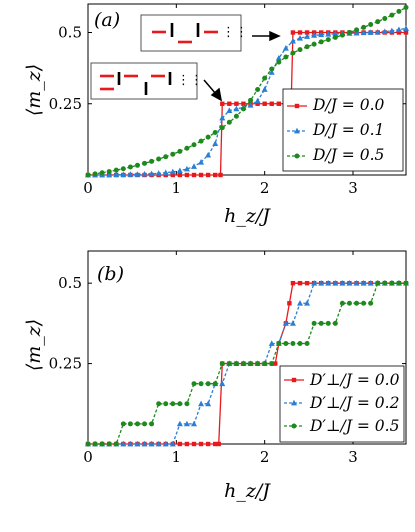 The height and width of the screenshot is (532, 415). What do you see at coordinates (354, 380) in the screenshot?
I see `legend-b-entry-1: D′⊥/J = 0.0` at bounding box center [354, 380].